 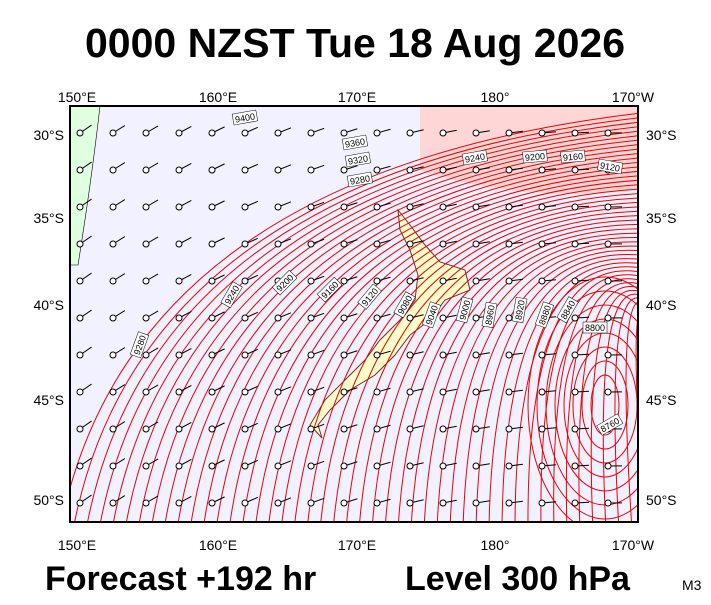 What do you see at coordinates (573, 157) in the screenshot?
I see `contour-label-text: 9160` at bounding box center [573, 157].